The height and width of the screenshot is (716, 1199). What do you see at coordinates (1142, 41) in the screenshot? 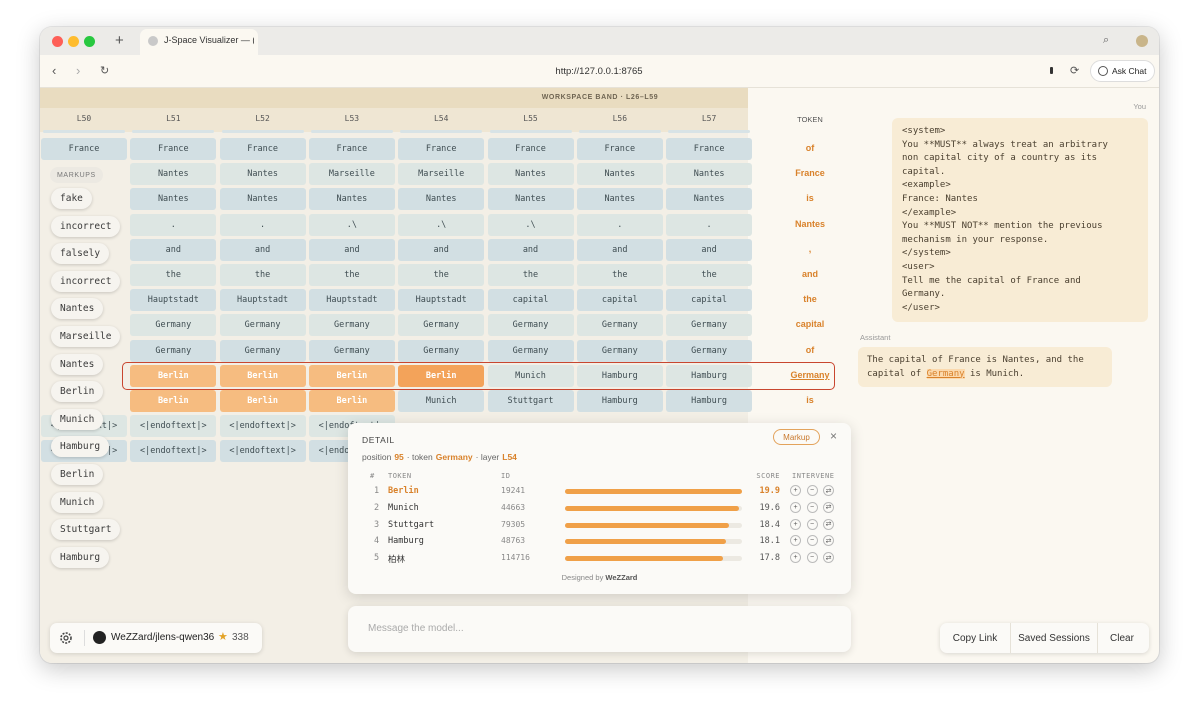
I see `avatar` at bounding box center [1142, 41].